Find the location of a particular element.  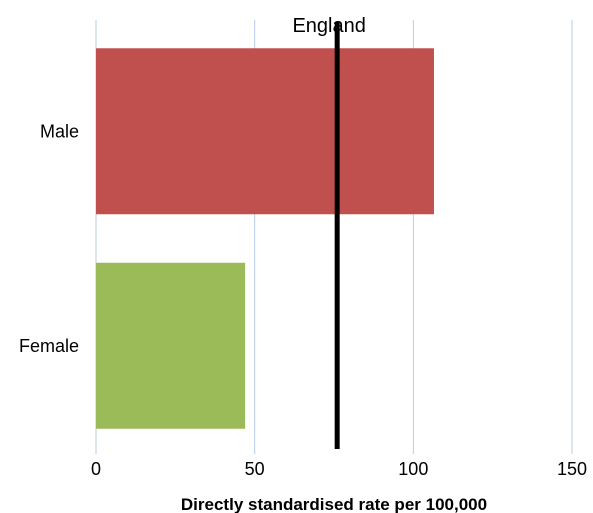

x-tick-label: 0 is located at coordinates (96, 469).